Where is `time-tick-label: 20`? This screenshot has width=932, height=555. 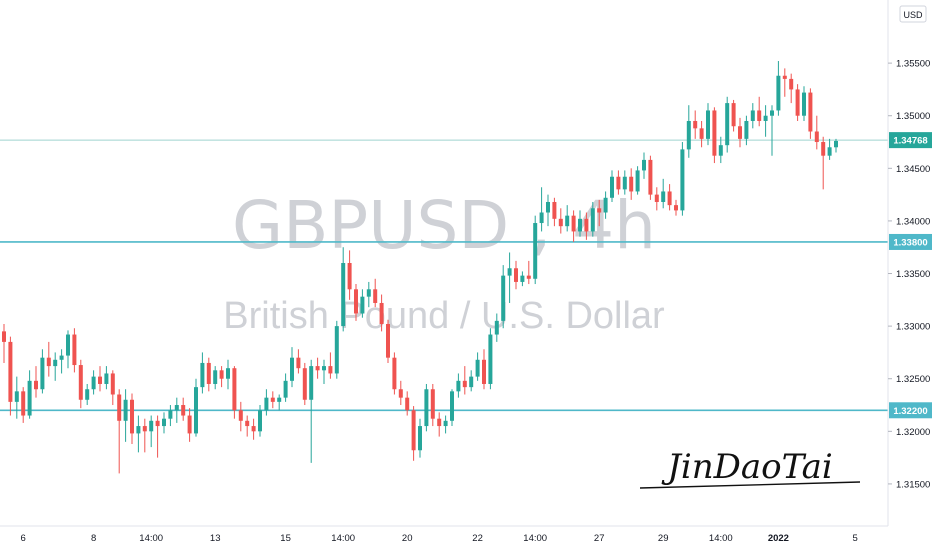
time-tick-label: 20 is located at coordinates (407, 538).